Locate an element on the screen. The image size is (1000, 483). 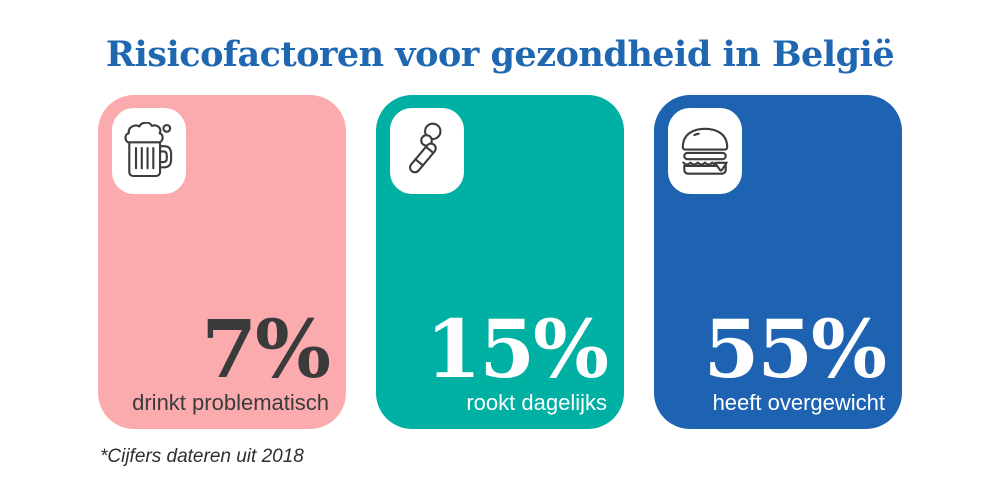
stat-value: 7% is located at coordinates (266, 348).